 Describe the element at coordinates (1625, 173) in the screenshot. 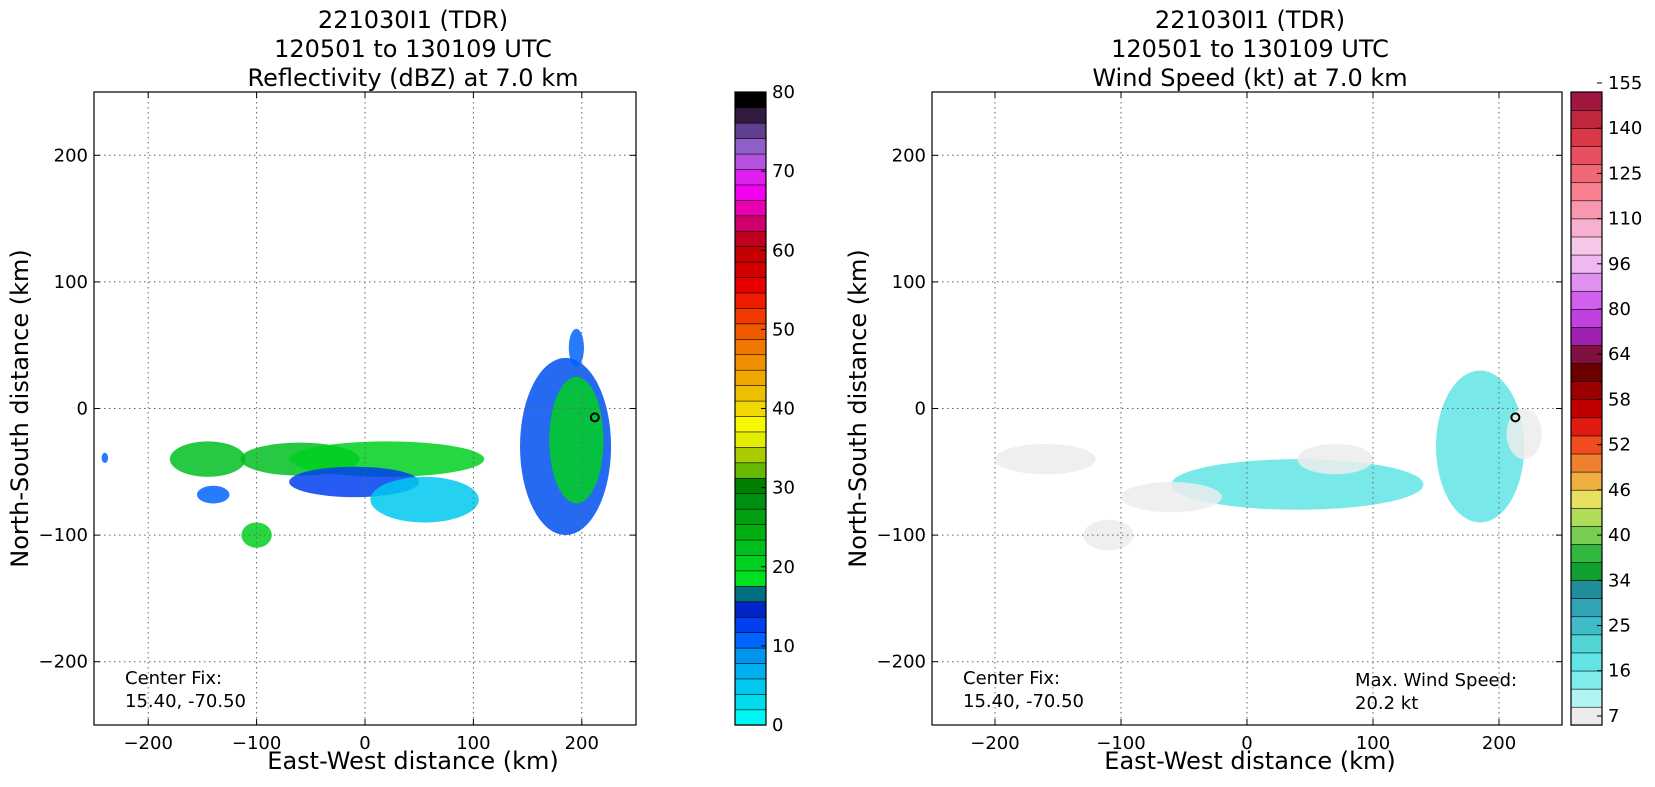

I see `colorbar-tick-label: 125` at that location.